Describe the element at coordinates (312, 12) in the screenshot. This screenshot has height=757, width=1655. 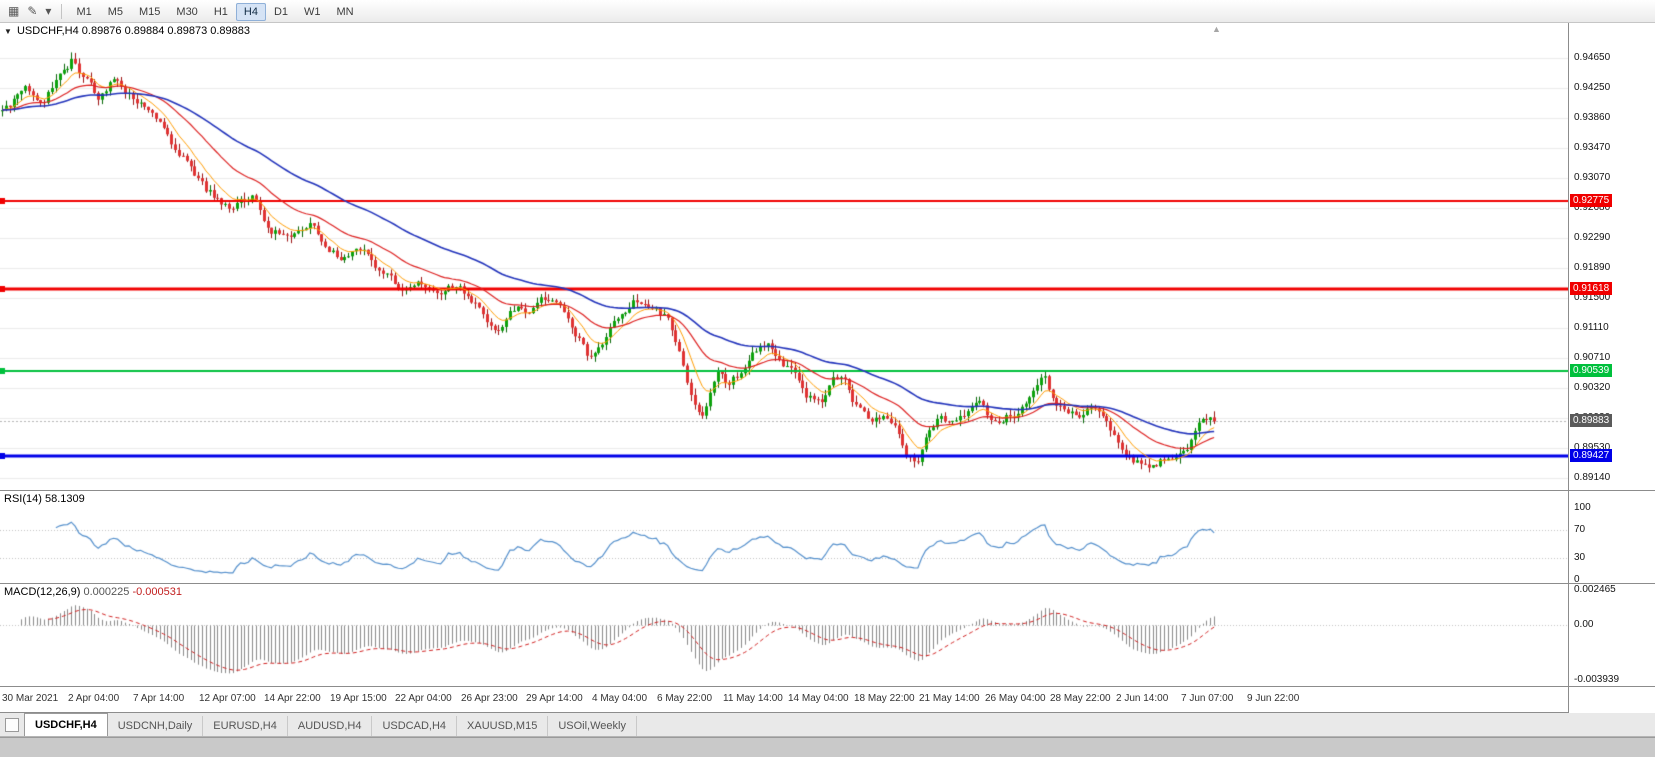
I see `timeframe-button-w1: W1` at that location.